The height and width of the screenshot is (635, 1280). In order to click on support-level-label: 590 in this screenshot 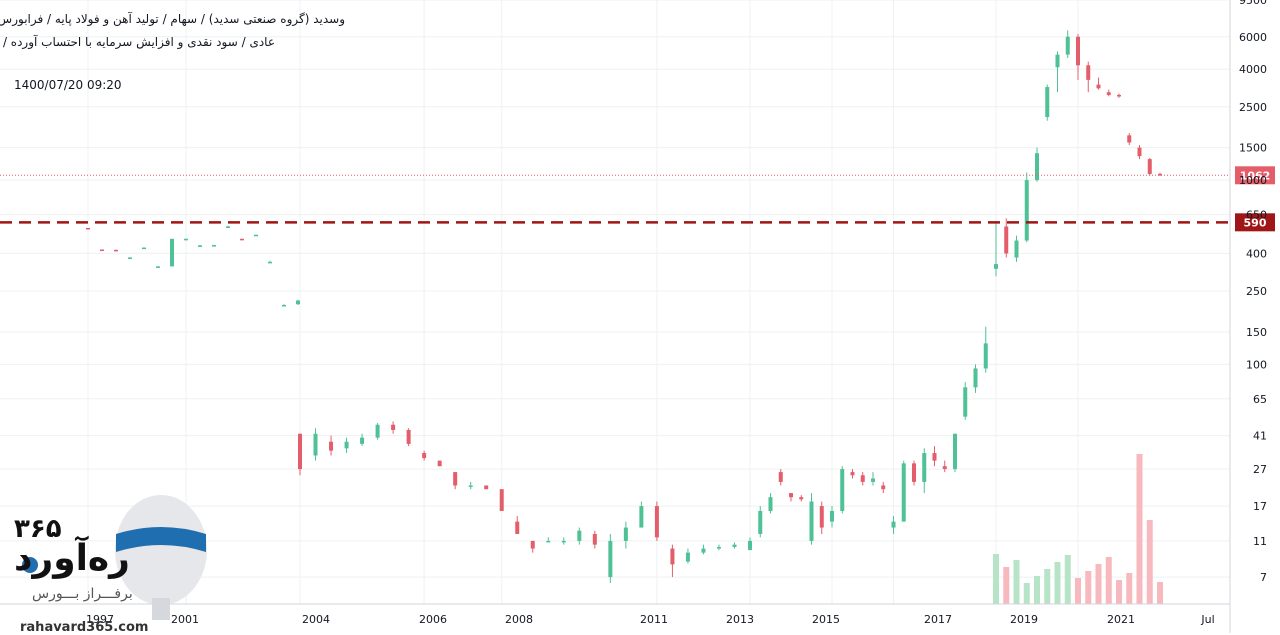, I will do `click(1255, 222)`.